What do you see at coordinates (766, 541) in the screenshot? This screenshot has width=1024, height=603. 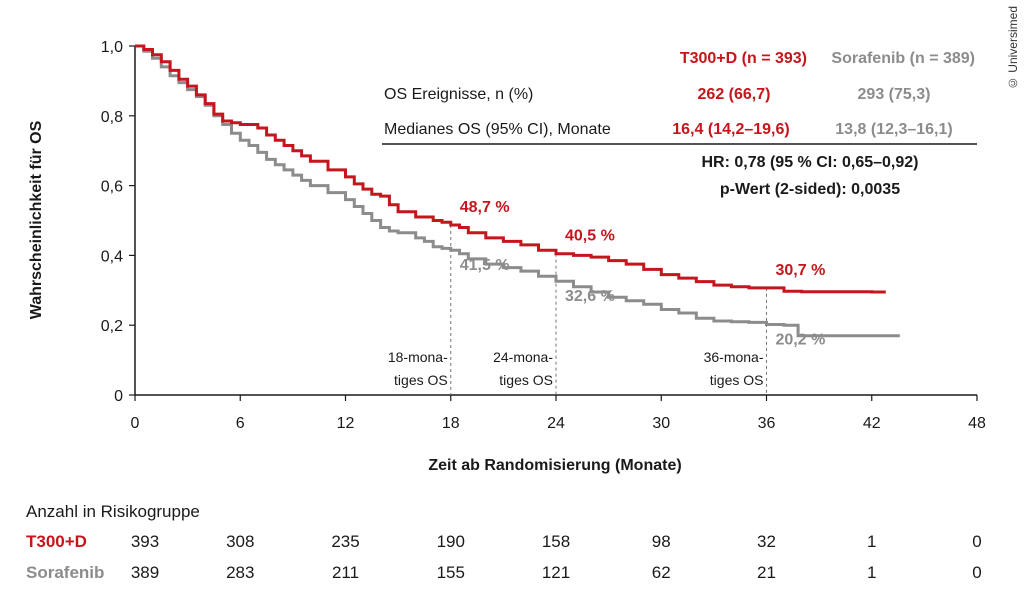 I see `risk-value: 32` at bounding box center [766, 541].